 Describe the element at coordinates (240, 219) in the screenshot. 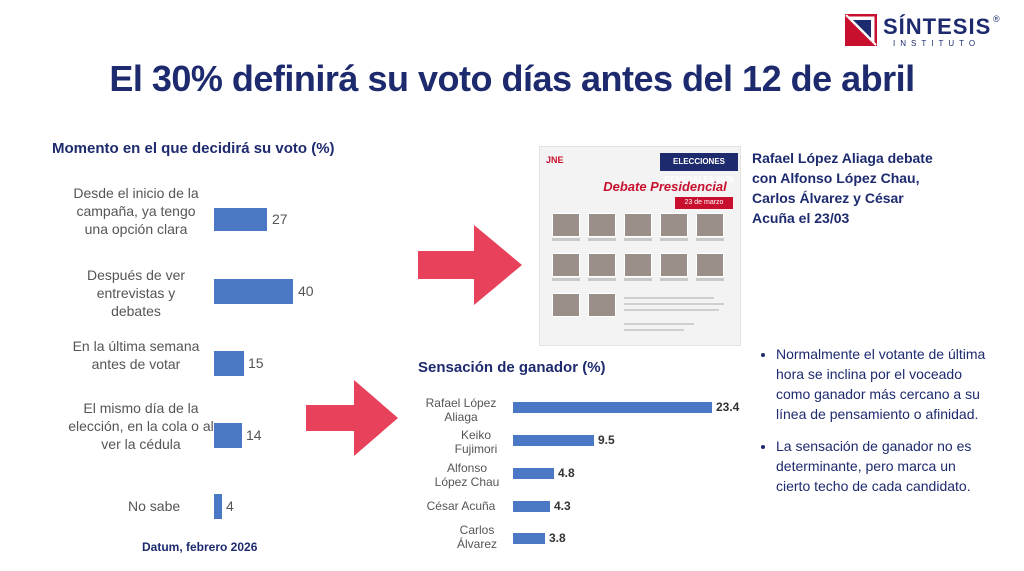

I see `bar-early` at that location.